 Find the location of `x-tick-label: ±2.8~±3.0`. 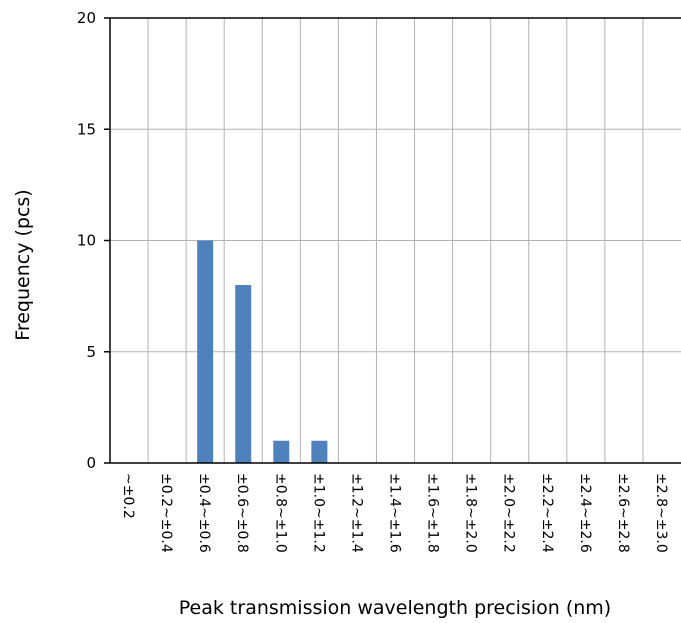

x-tick-label: ±2.8~±3.0 is located at coordinates (661, 513).